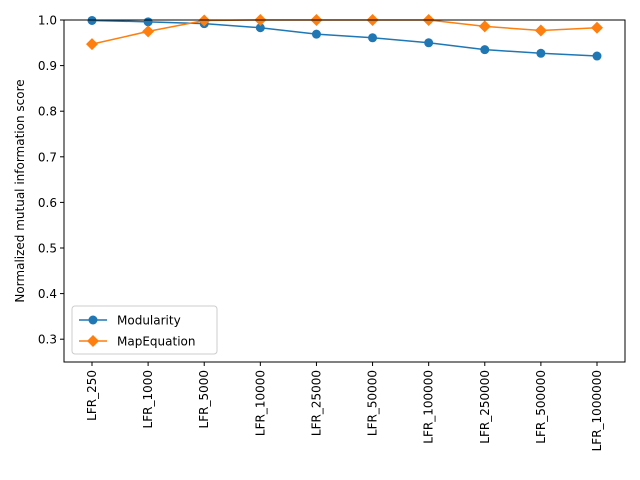 The image size is (640, 480). I want to click on y-tick-label: 0.4, so click(47, 294).